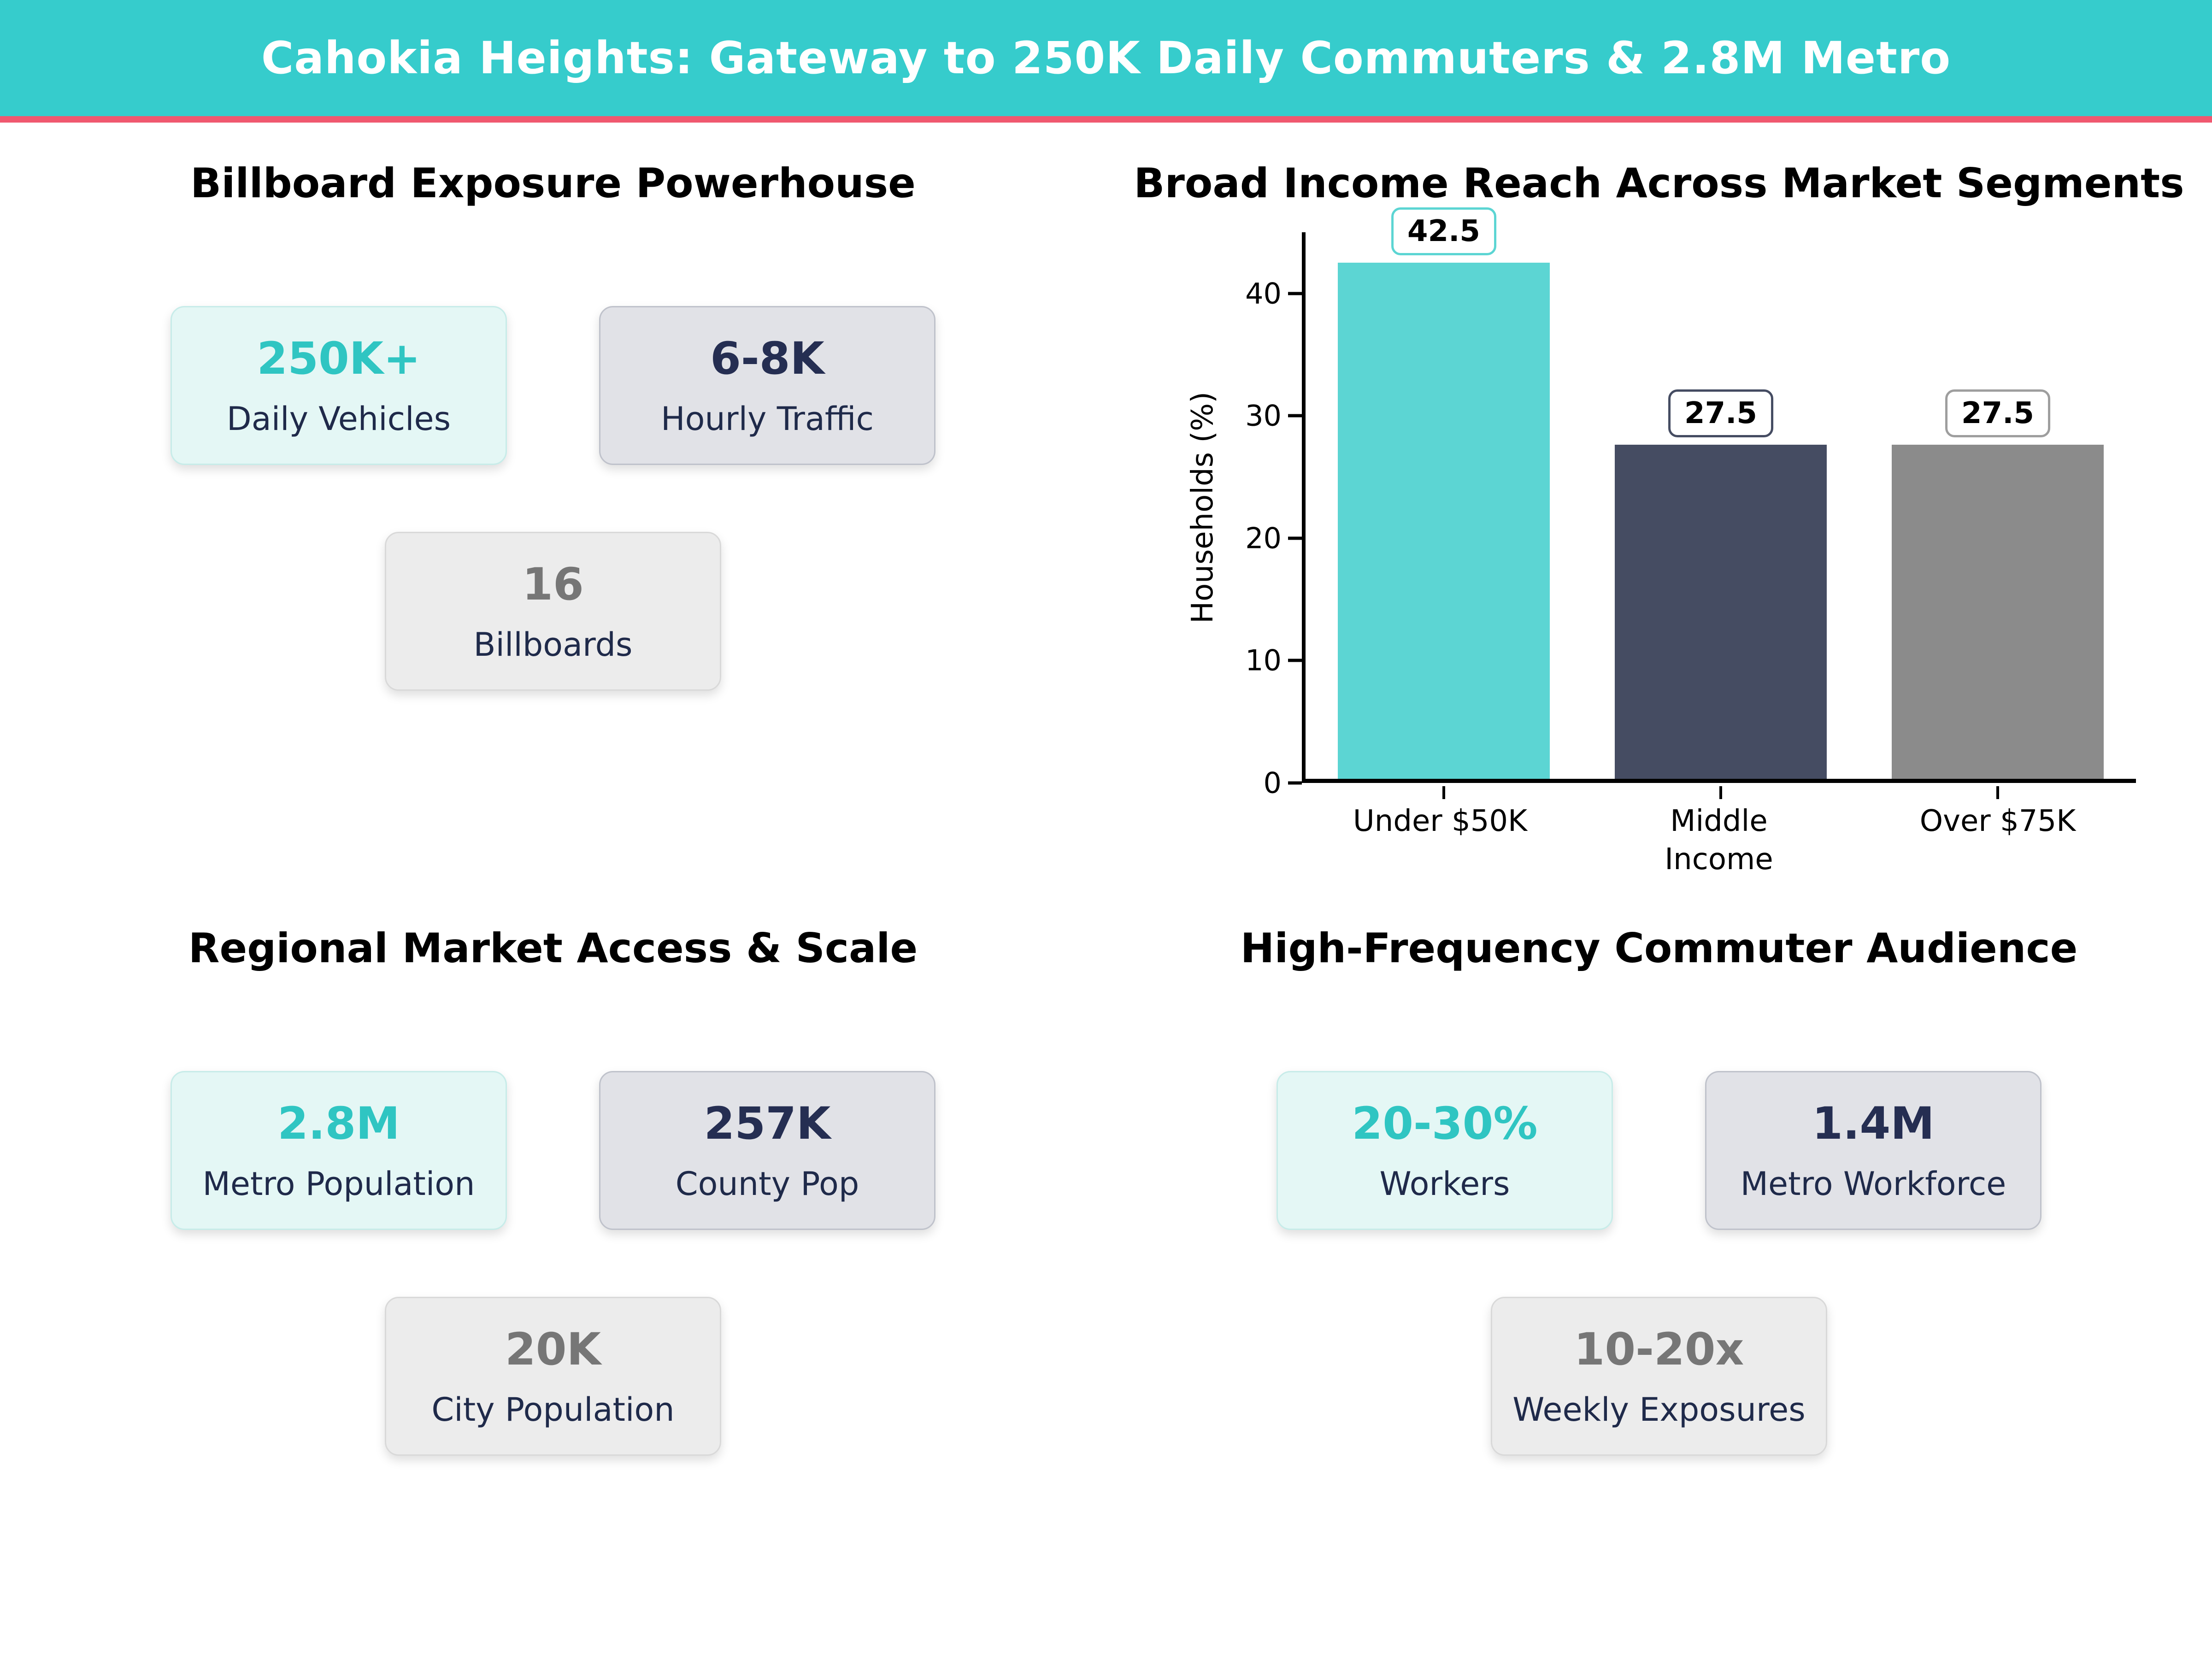  What do you see at coordinates (338, 1184) in the screenshot?
I see `stat-label: Metro Population` at bounding box center [338, 1184].